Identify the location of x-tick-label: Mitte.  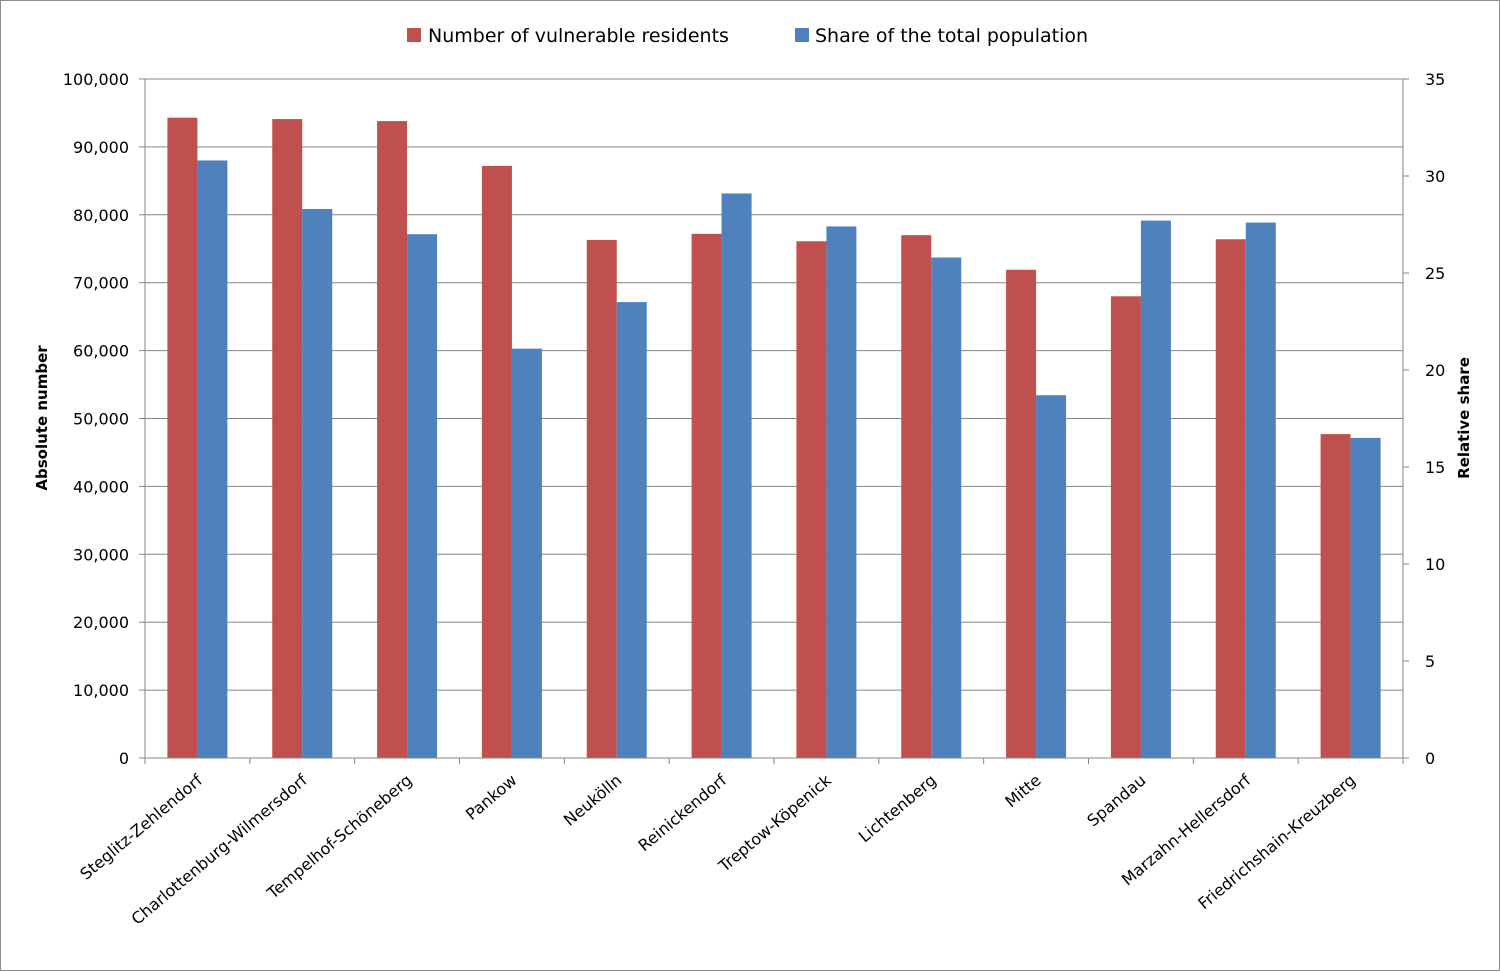
(1022, 791).